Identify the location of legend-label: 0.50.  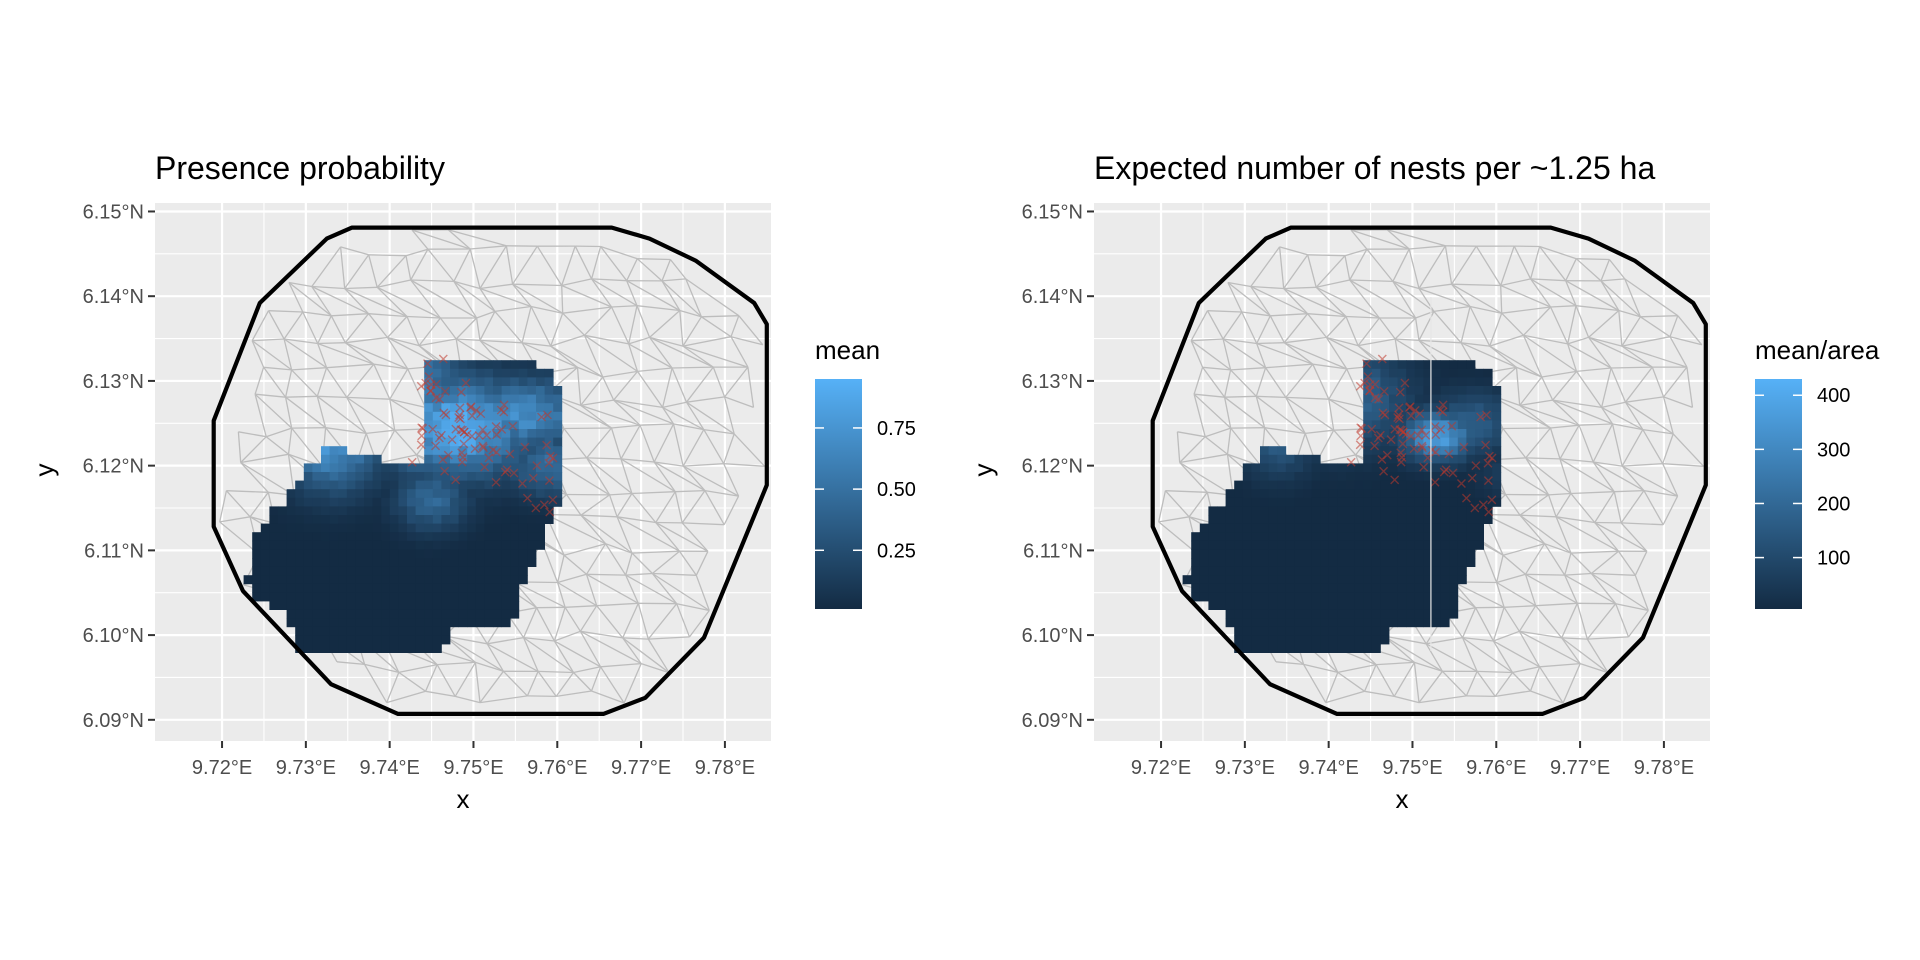
(896, 490).